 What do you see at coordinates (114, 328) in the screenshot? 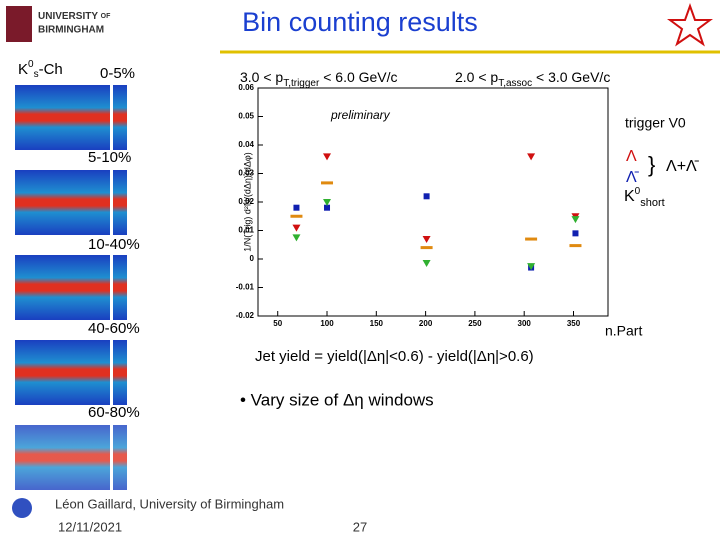
I see `centrality: 40-60%` at bounding box center [114, 328].